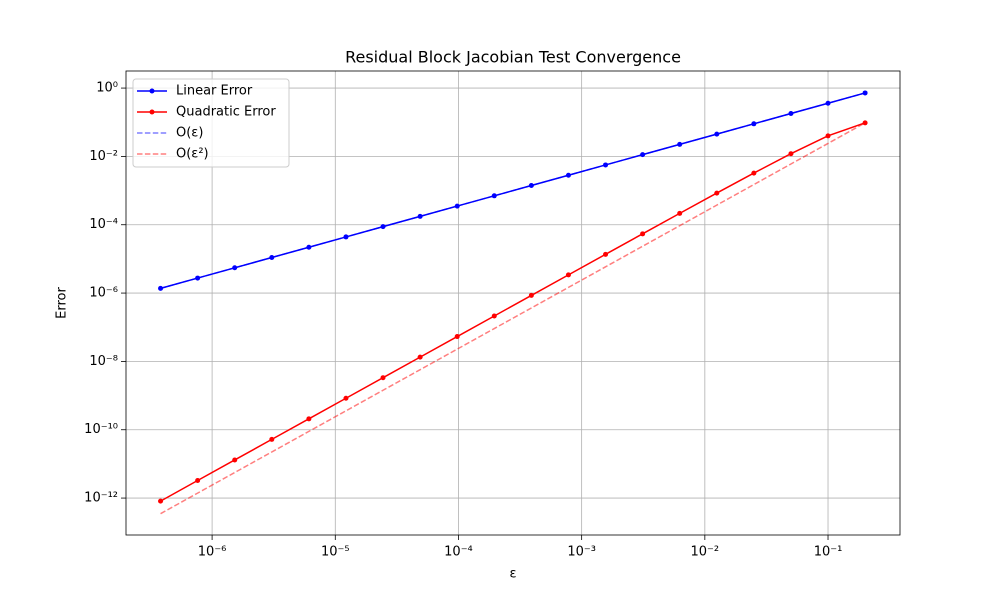 The image size is (1000, 600). I want to click on legend: Linear Error Quadratic Error O(ε) O(ε²), so click(211, 123).